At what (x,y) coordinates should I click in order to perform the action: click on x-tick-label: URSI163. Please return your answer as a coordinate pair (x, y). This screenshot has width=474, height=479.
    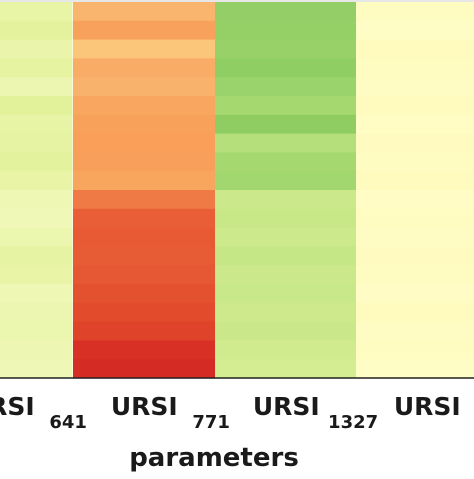
    Looking at the image, I should click on (434, 412).